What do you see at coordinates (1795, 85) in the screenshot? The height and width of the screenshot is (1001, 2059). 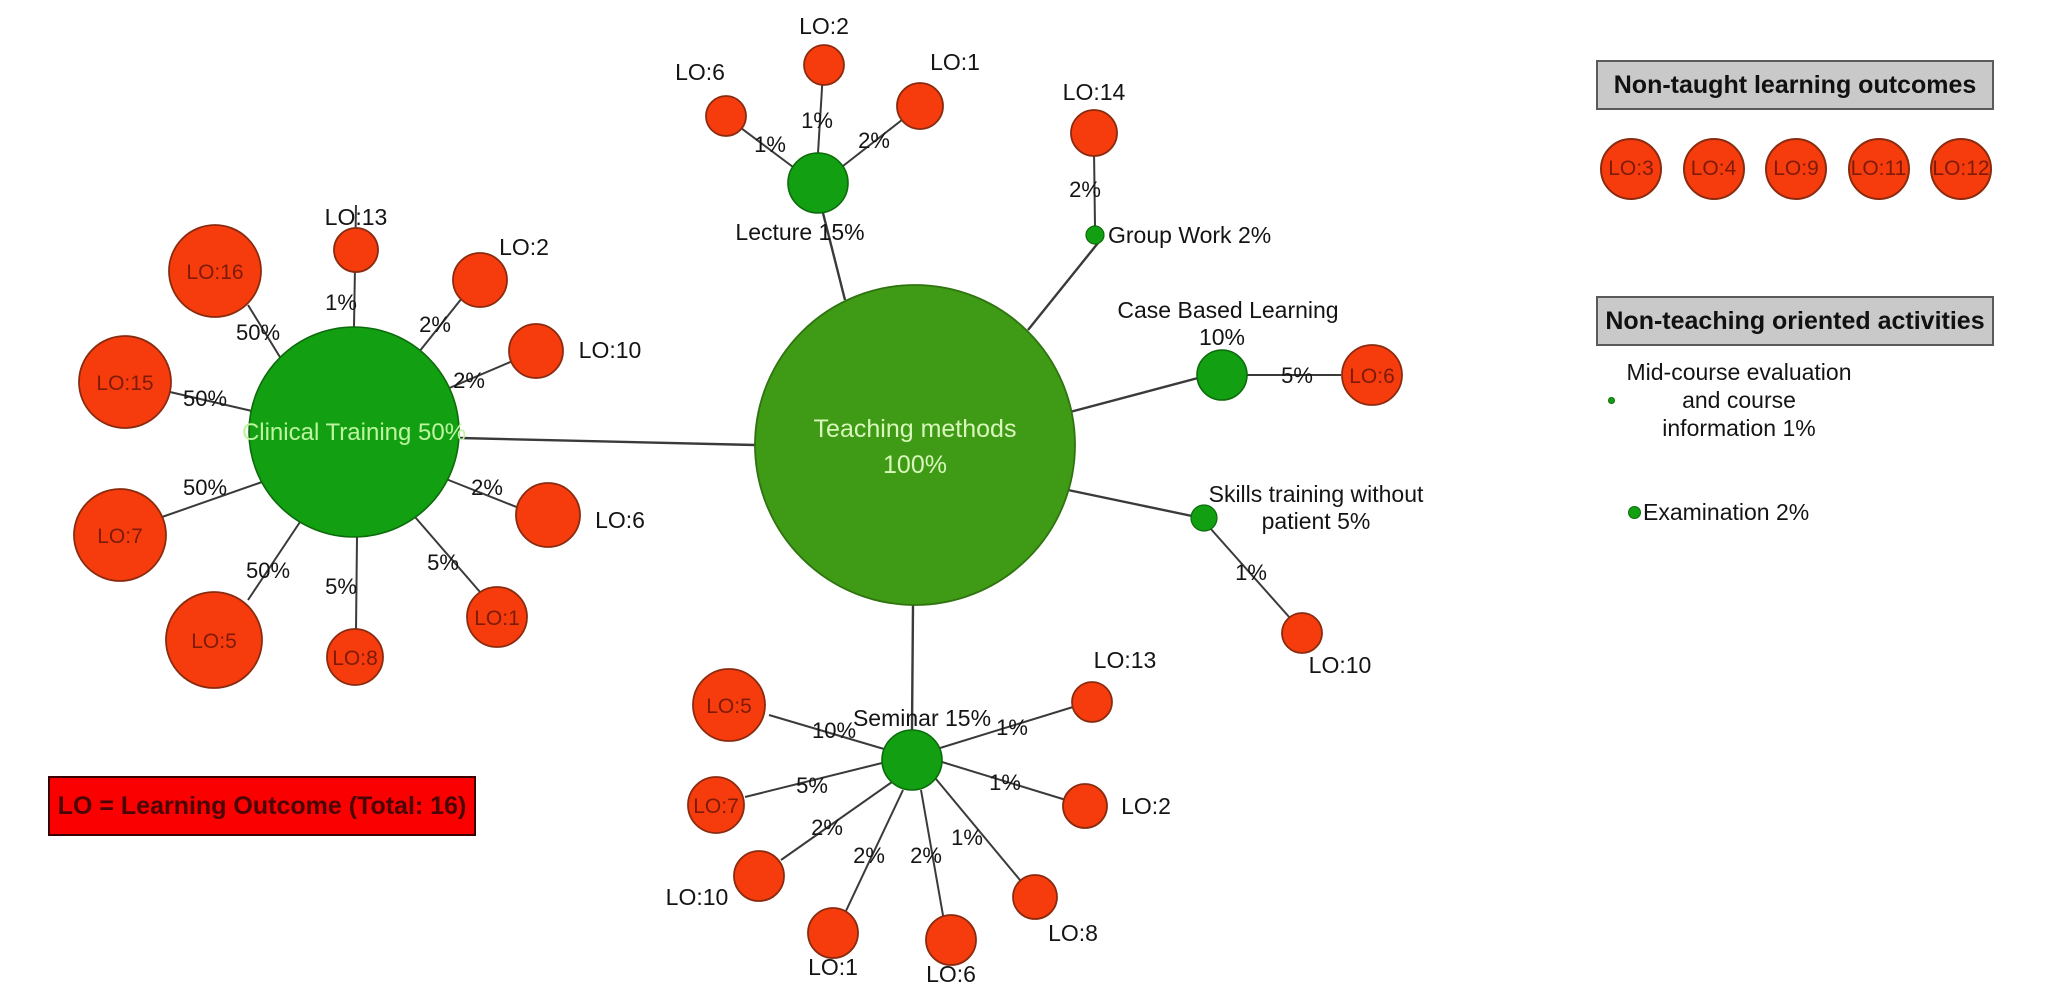 I see `non-taught-panel-title: Non-taught learning outcomes` at bounding box center [1795, 85].